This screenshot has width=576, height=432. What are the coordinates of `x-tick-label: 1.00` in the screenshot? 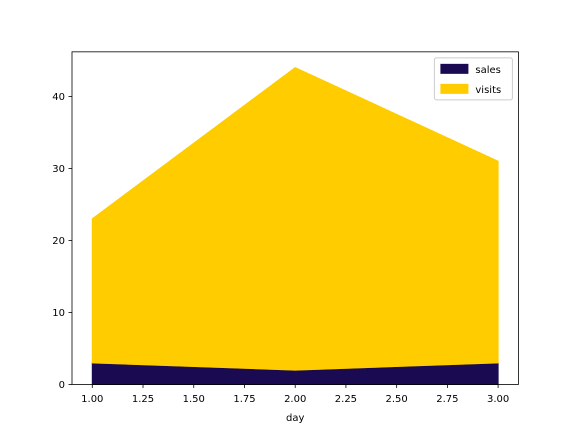 It's located at (92, 399).